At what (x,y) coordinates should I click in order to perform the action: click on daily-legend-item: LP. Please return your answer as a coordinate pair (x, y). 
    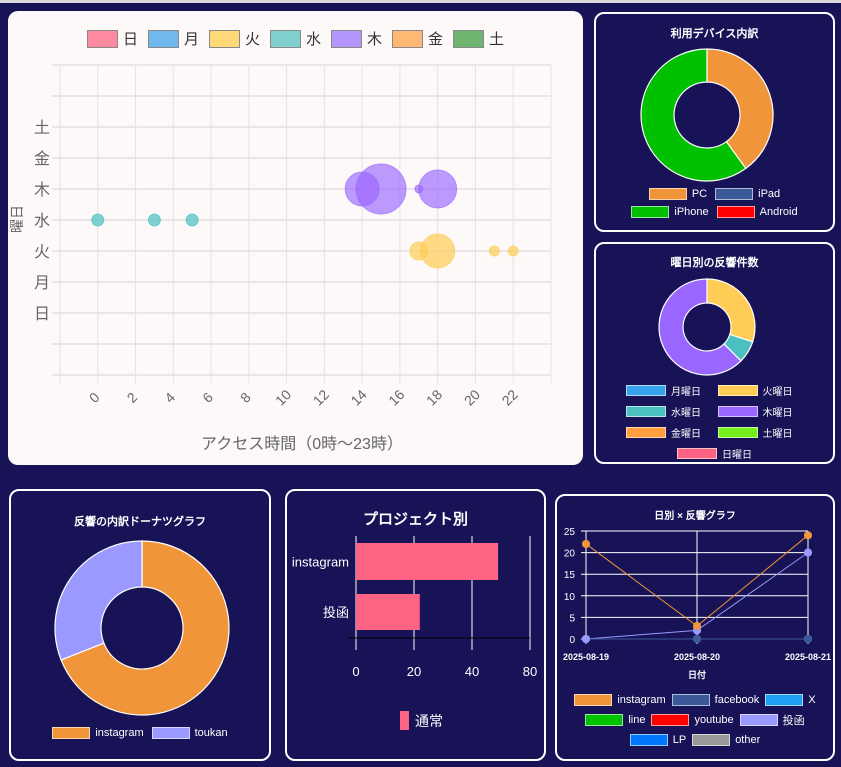
    Looking at the image, I should click on (657, 740).